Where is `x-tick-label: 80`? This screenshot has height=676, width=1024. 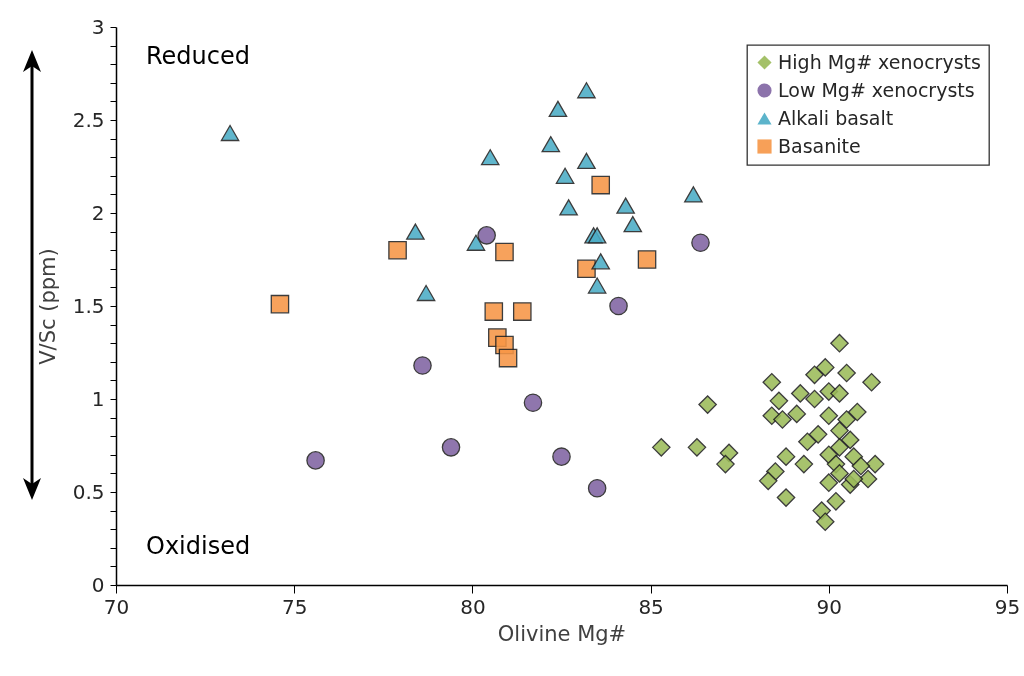
x-tick-label: 80 is located at coordinates (473, 606).